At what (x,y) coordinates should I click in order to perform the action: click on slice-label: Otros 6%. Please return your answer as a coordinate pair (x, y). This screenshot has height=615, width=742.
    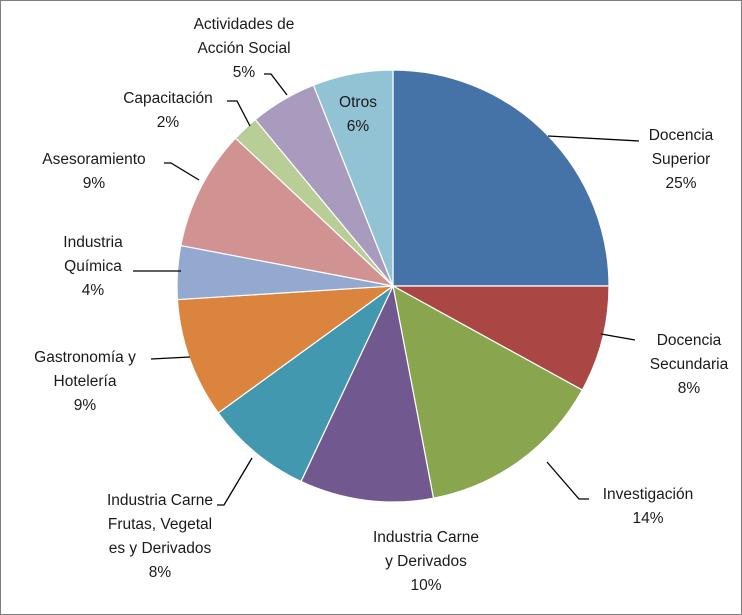
    Looking at the image, I should click on (358, 114).